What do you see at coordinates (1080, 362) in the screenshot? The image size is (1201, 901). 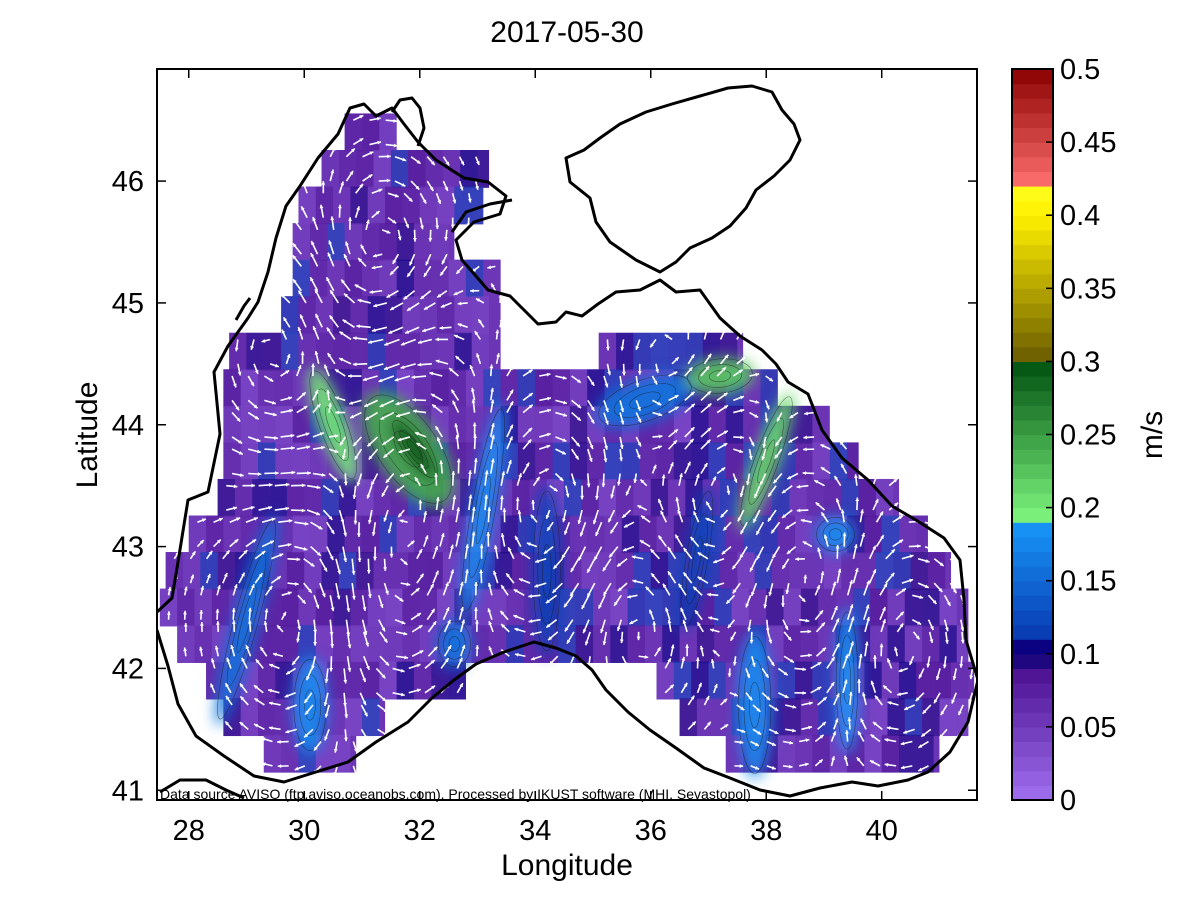 I see `colorbar-tick-label: 0.3` at bounding box center [1080, 362].